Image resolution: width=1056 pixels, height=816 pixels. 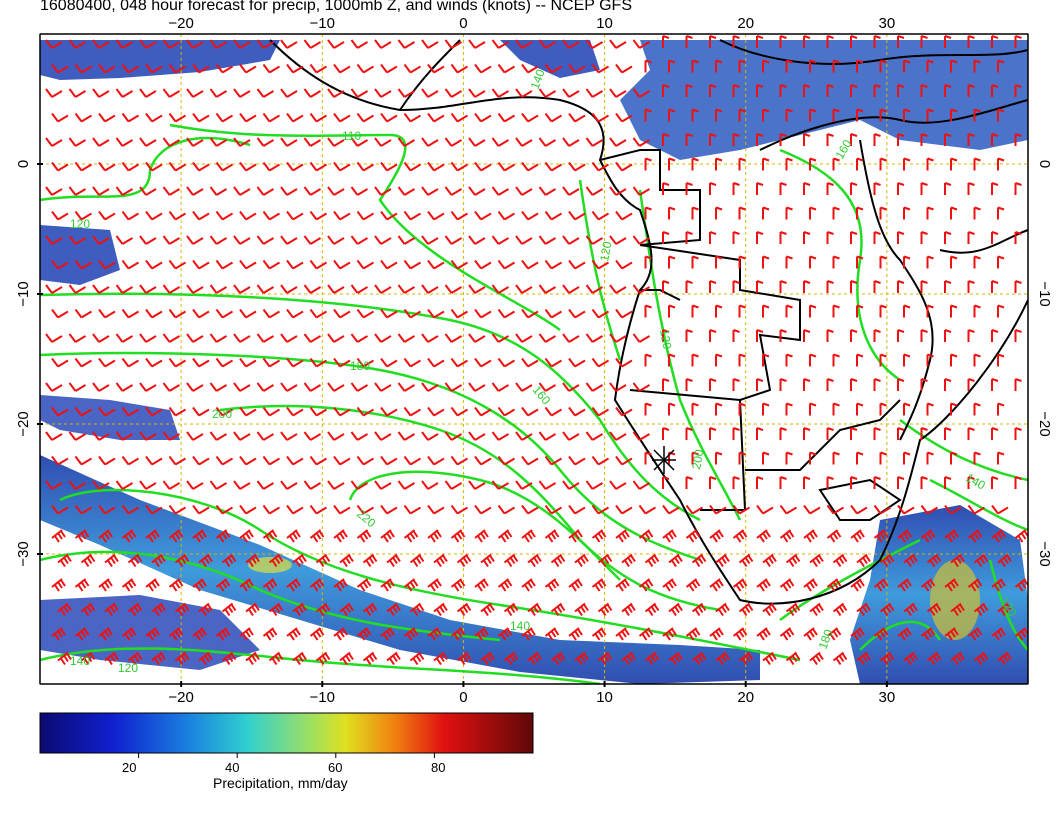 I want to click on y-tick-label-left: −30, so click(x=23, y=553).